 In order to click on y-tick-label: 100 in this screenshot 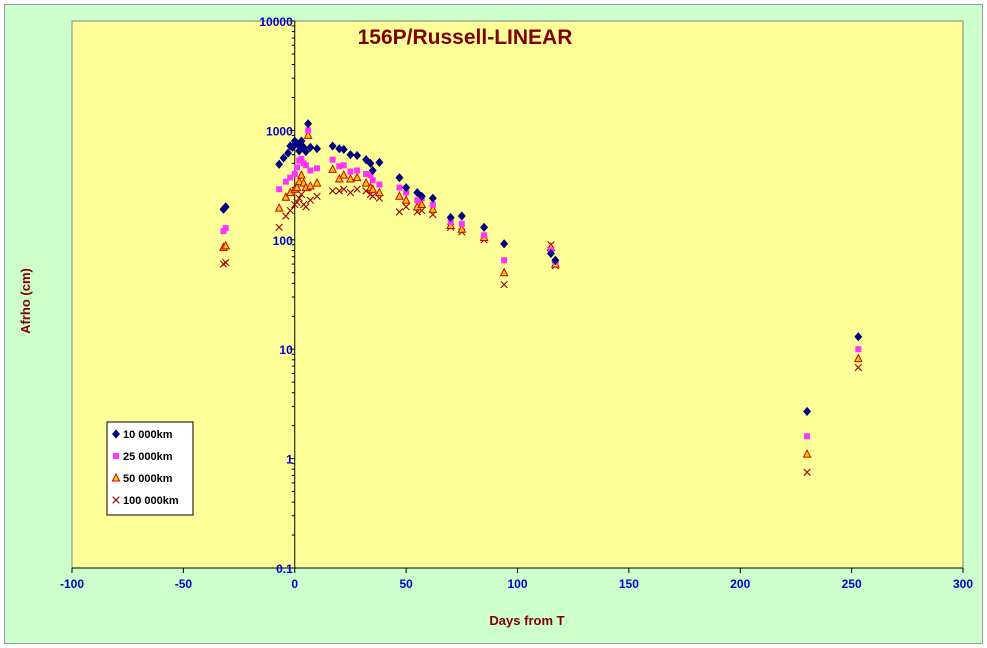, I will do `click(283, 241)`.